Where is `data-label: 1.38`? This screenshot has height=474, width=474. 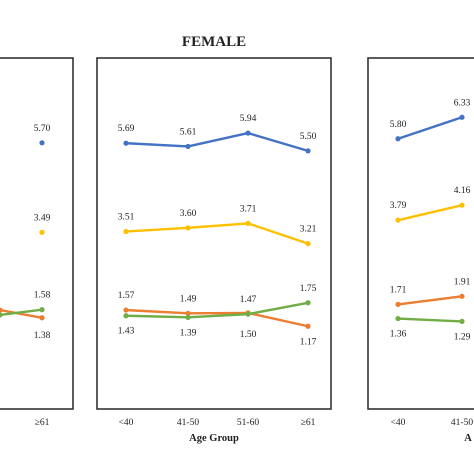 data-label: 1.38 is located at coordinates (42, 336).